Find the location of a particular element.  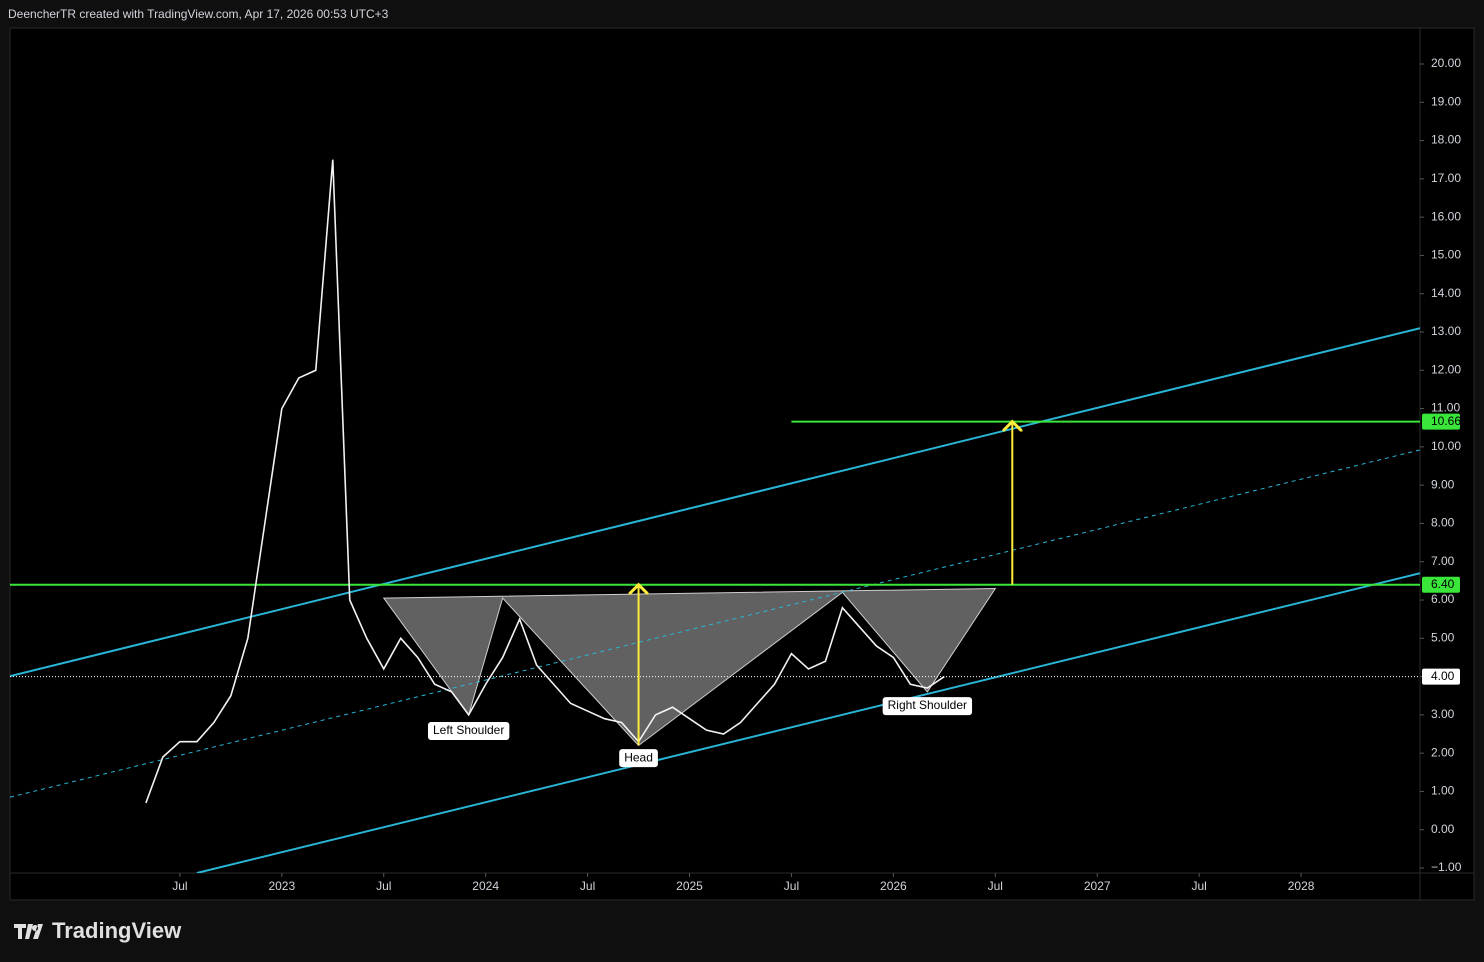

annotation-label: Head is located at coordinates (638, 757).